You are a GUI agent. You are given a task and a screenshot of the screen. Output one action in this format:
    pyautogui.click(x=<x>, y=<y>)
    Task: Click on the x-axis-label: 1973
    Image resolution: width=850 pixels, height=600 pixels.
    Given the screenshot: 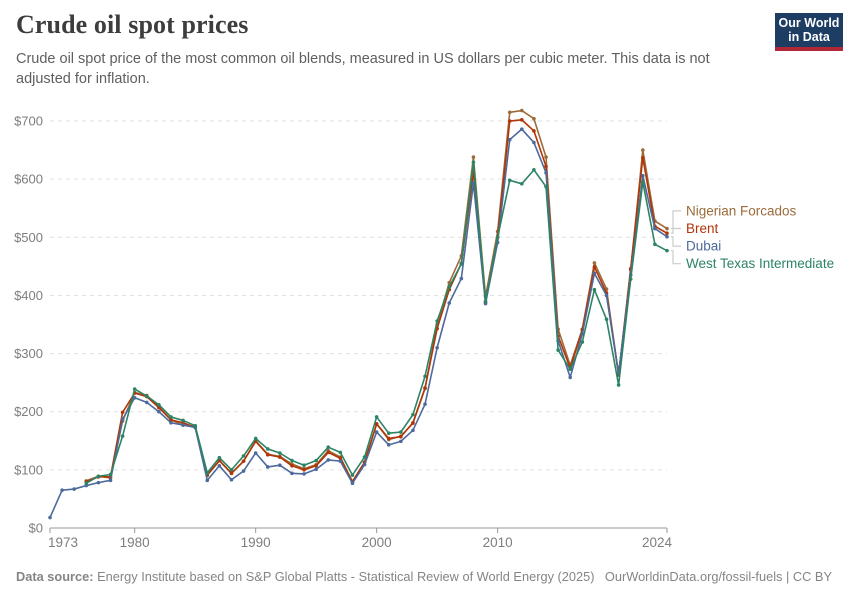 What is the action you would take?
    pyautogui.click(x=63, y=542)
    